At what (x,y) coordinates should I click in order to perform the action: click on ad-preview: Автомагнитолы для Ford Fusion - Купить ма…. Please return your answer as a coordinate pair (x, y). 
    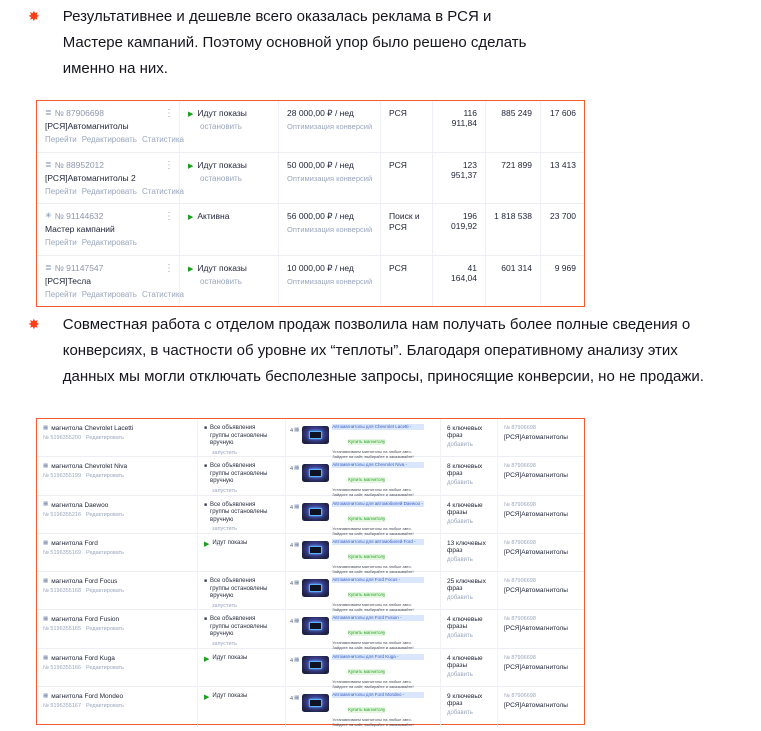
    Looking at the image, I should click on (378, 632).